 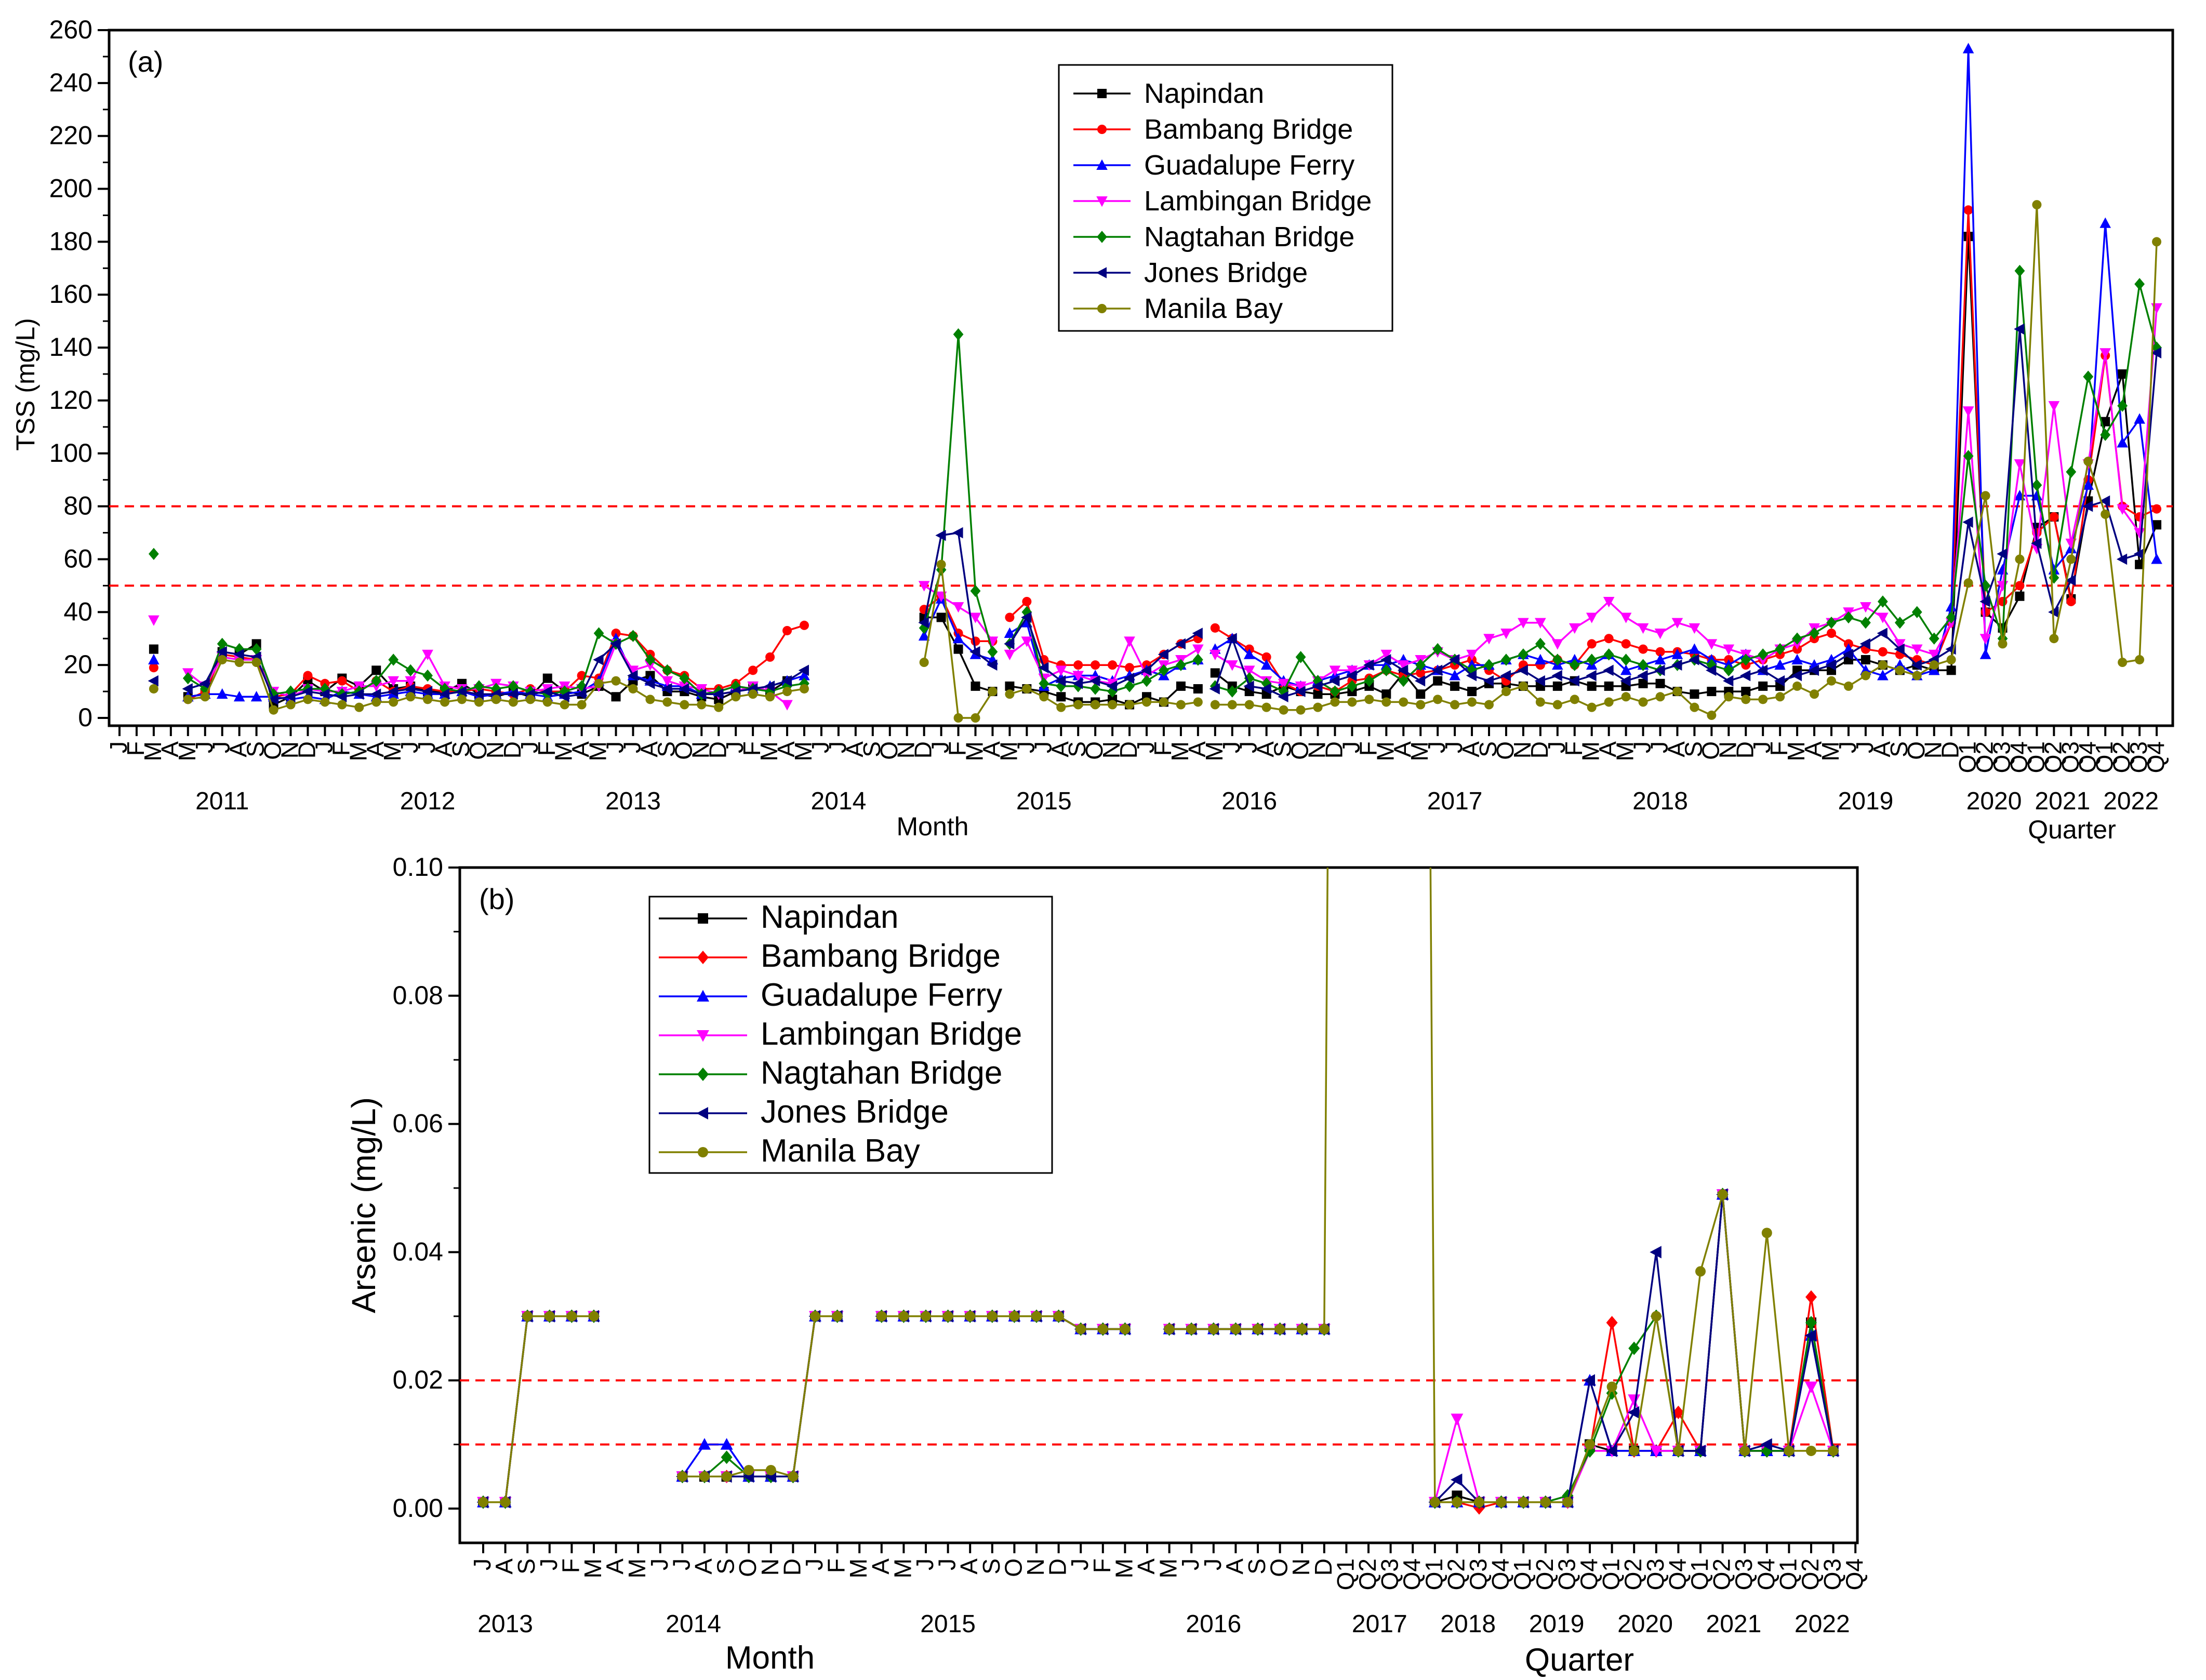 I want to click on x-axis-title-quarter-b: Quarter, so click(x=1579, y=1660).